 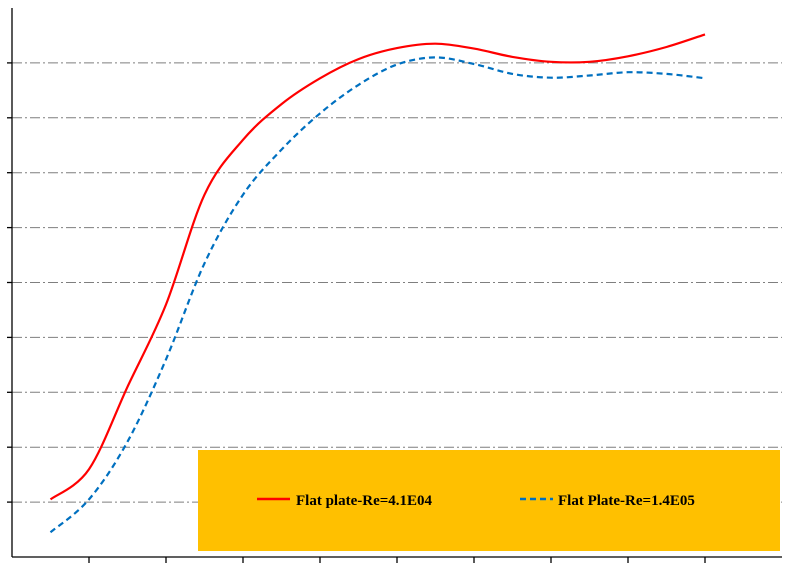 I want to click on legend-label-series-1: Flat plate-Re=4.1E04, so click(x=364, y=501).